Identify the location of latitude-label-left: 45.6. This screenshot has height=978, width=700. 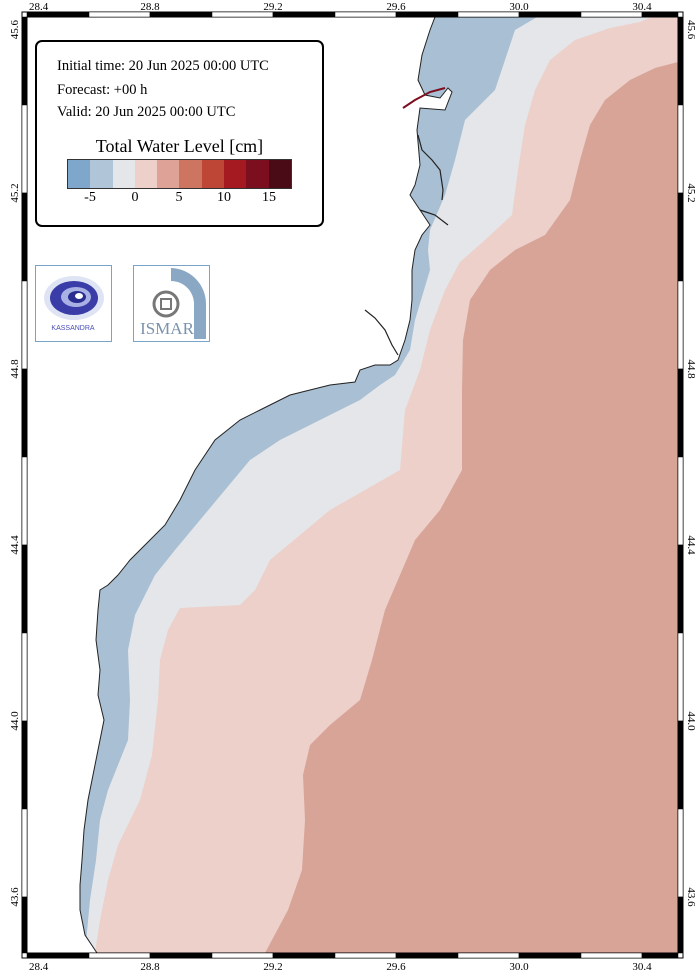
(15, 30).